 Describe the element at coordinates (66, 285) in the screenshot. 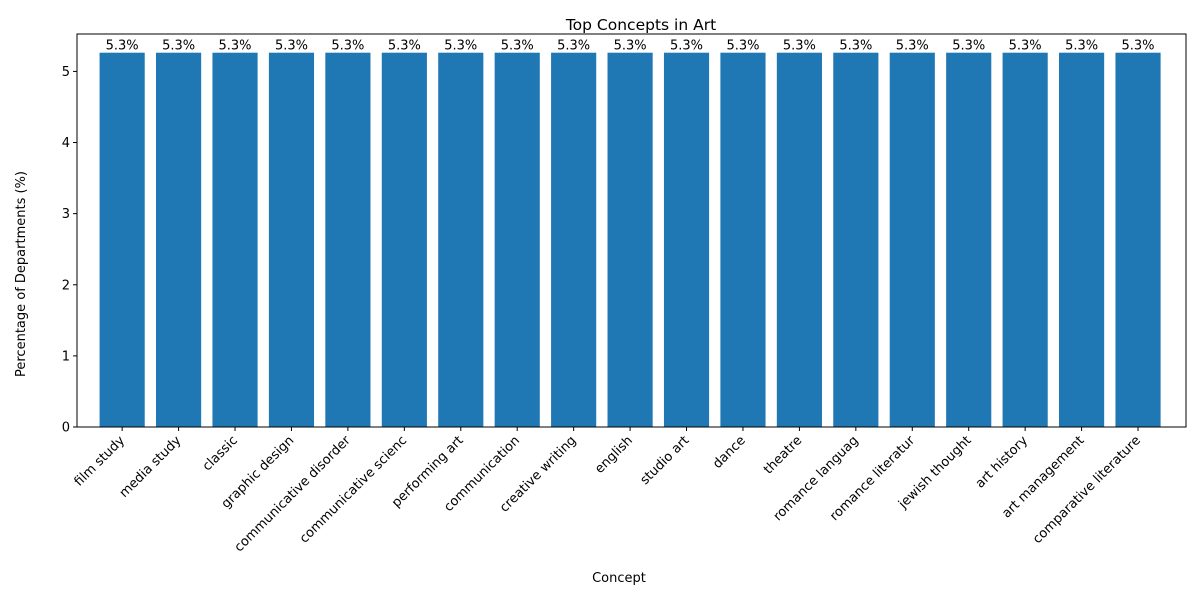

I see `y-tick-label: 2` at that location.